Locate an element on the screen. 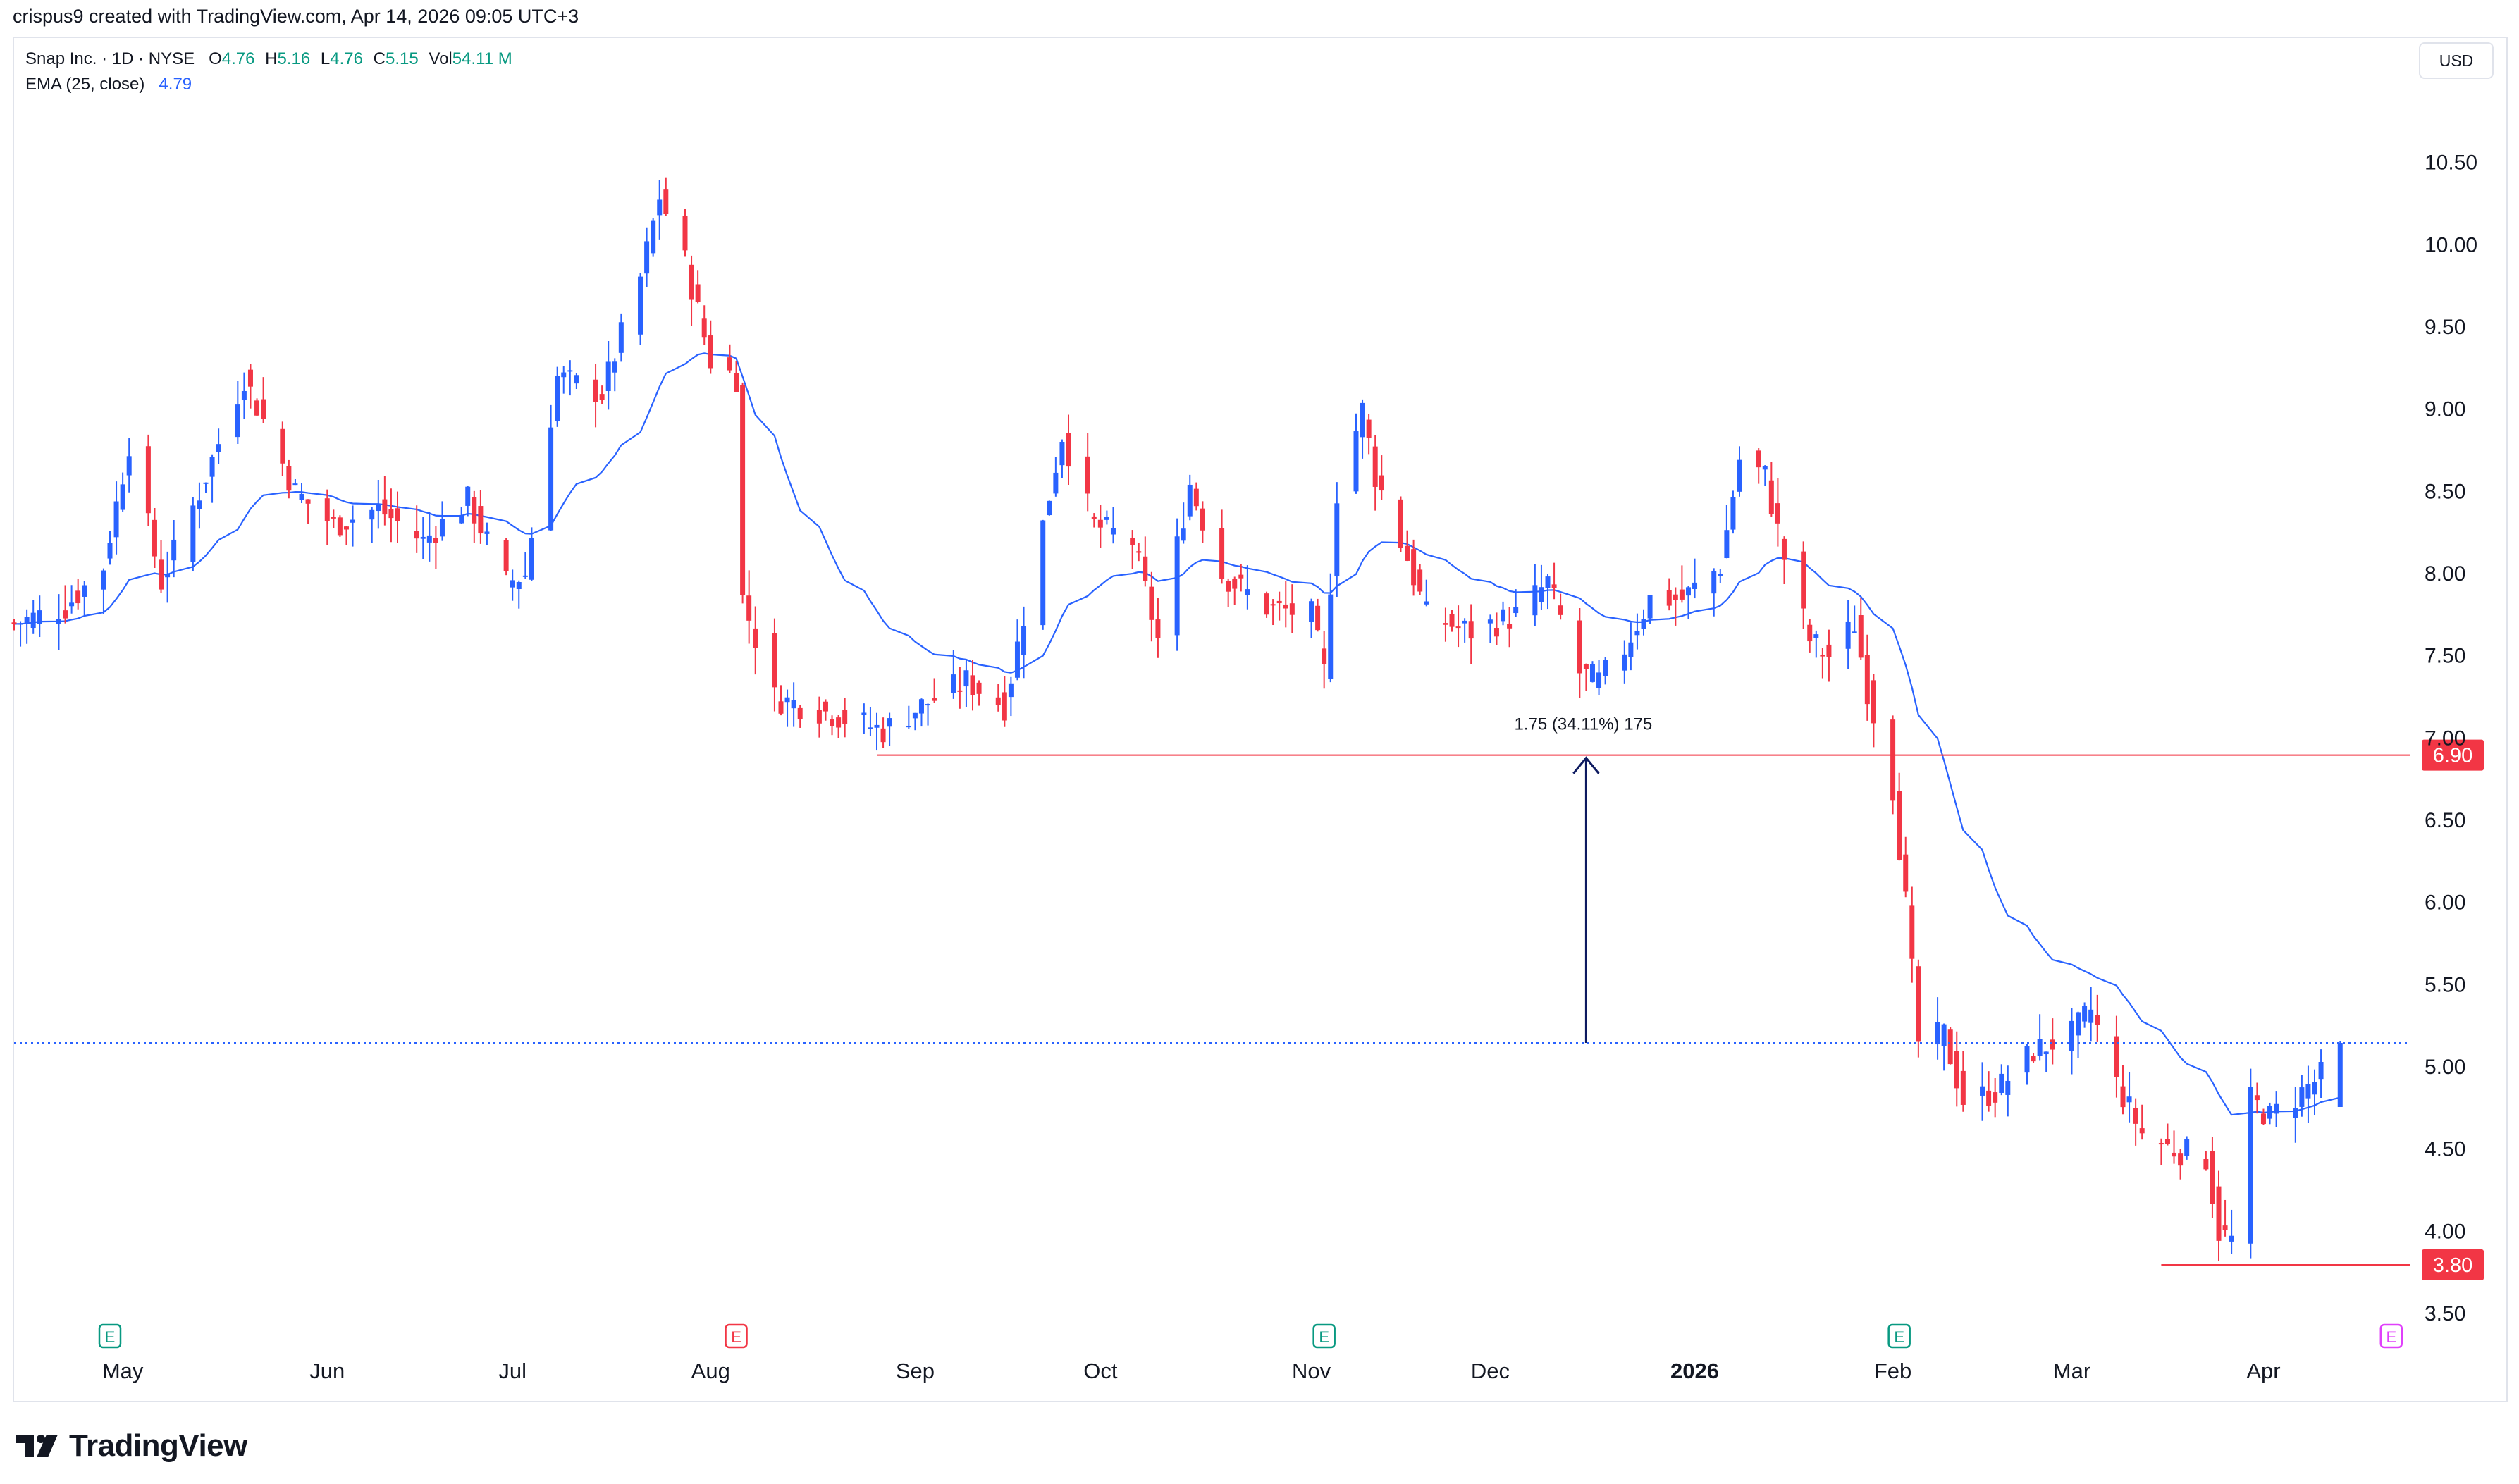 This screenshot has width=2519, height=1484. volume-value: 54.11 M is located at coordinates (482, 58).